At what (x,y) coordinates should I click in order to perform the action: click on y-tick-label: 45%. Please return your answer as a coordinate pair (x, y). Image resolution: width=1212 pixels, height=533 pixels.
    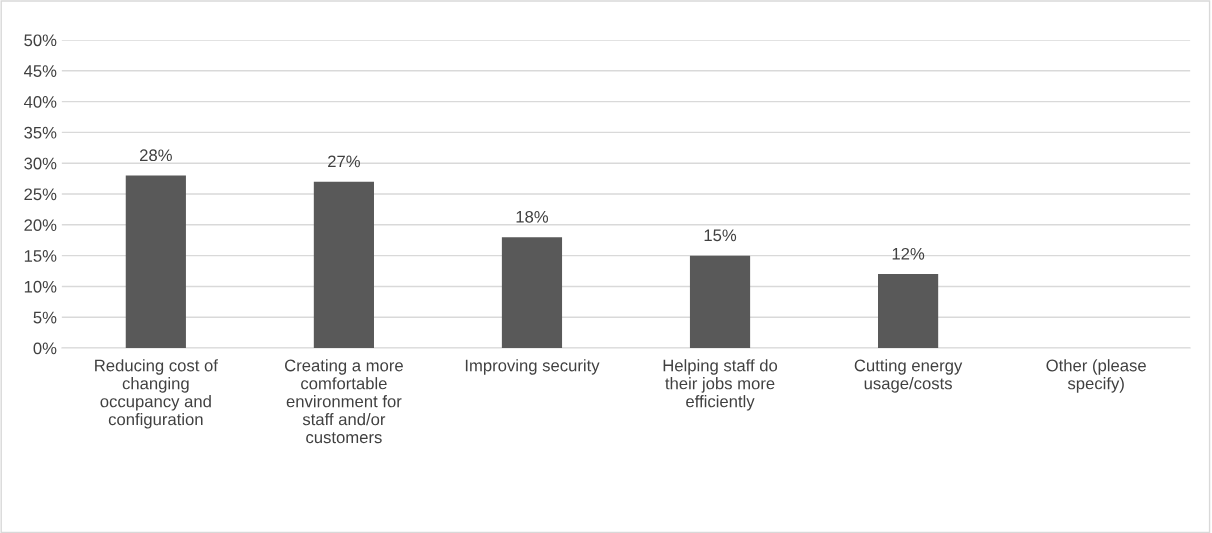
    Looking at the image, I should click on (40, 71).